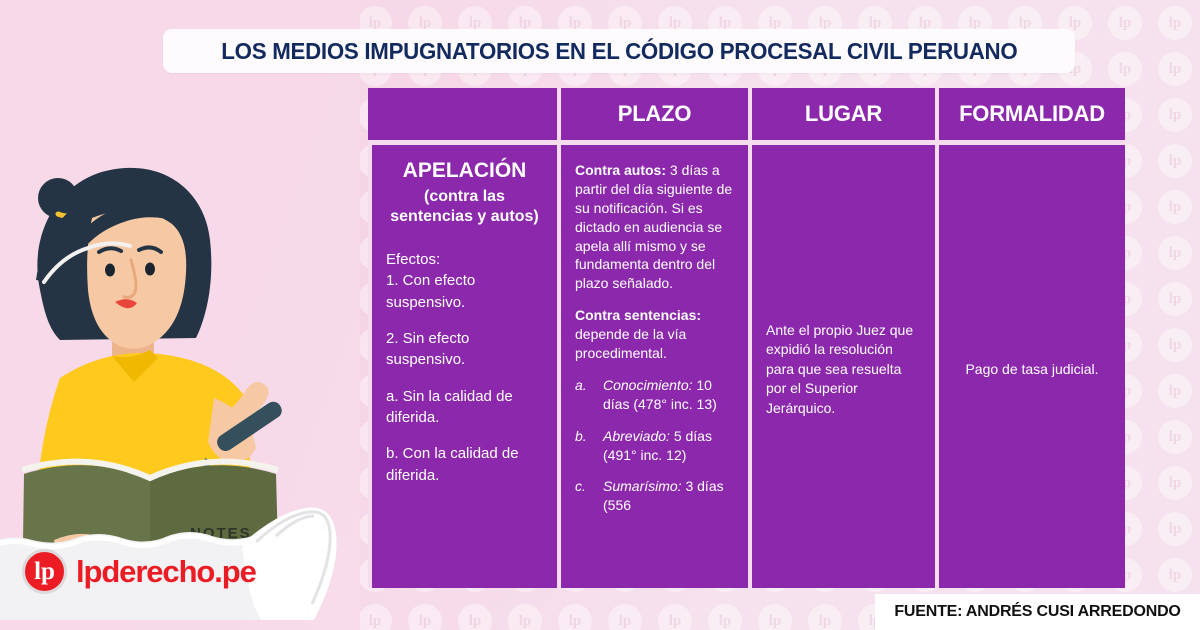  I want to click on plazo-list-item: b. Abreviado: 5 días (491° inc. 12), so click(654, 446).